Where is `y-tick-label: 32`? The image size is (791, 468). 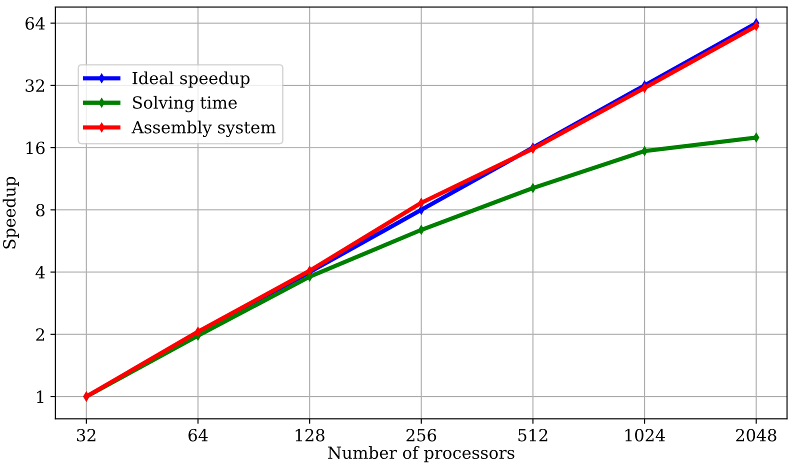 y-tick-label: 32 is located at coordinates (35, 85).